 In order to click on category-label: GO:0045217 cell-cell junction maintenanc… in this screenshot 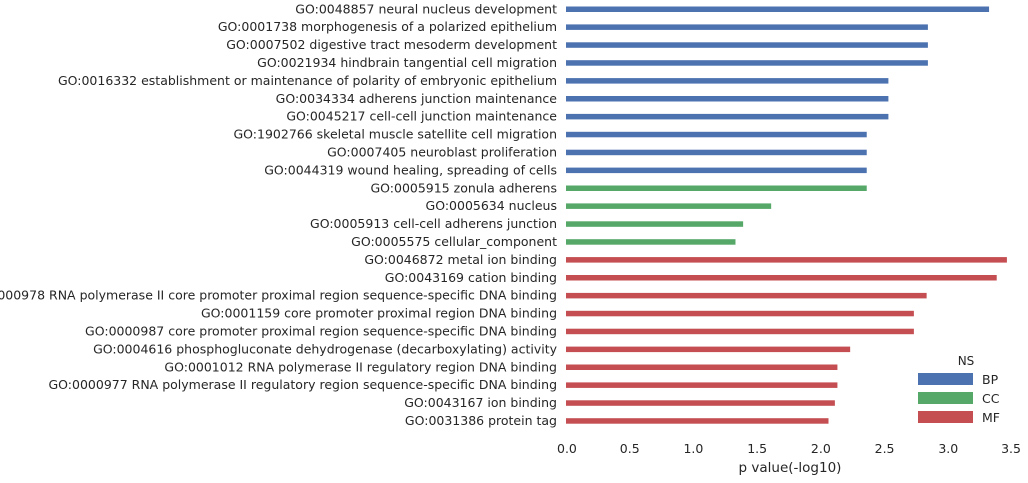, I will do `click(421, 116)`.